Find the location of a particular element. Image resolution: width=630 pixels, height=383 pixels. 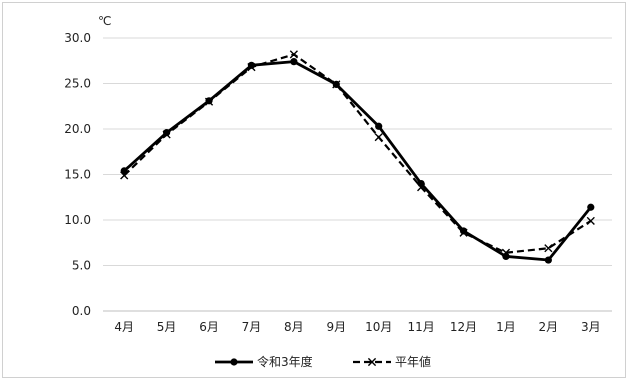

y-tick-label: 30.0 is located at coordinates (77, 38).